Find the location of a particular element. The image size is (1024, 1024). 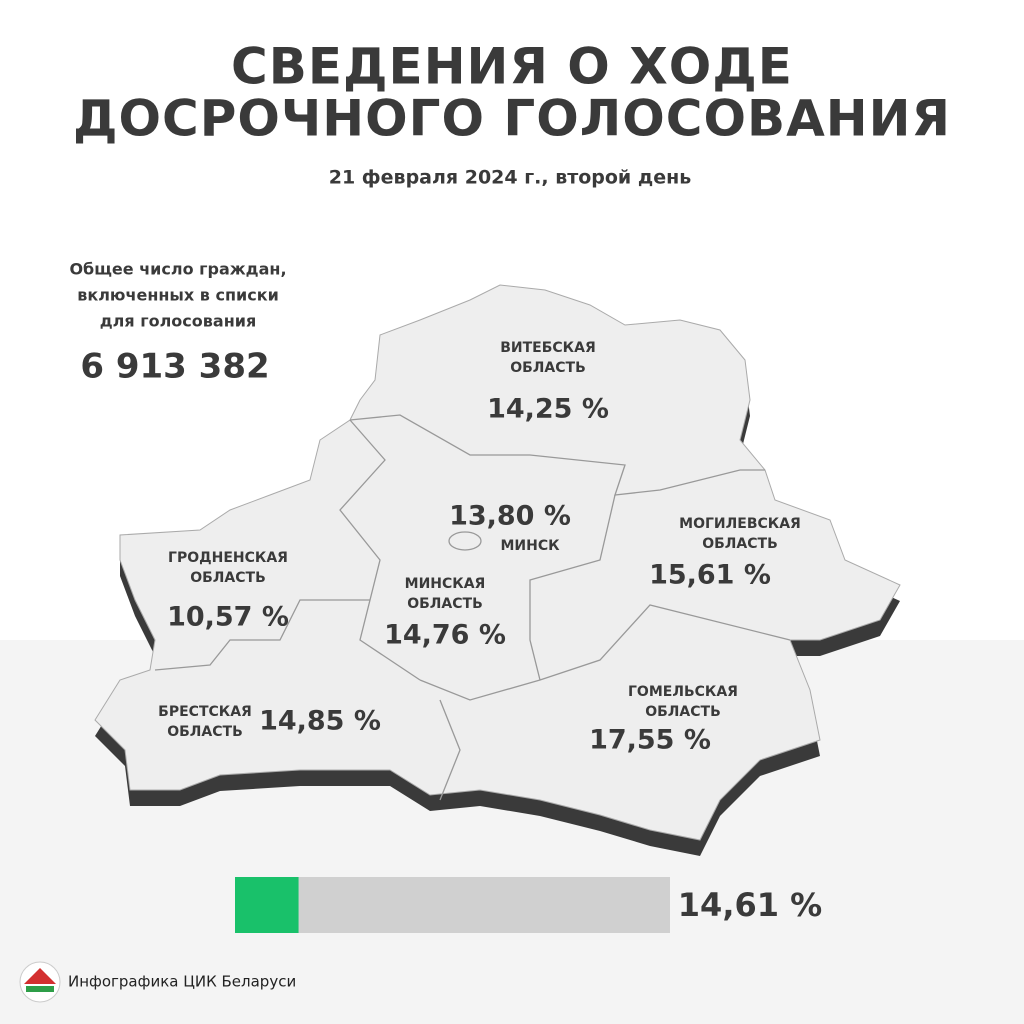

region-value: 10,57 % is located at coordinates (228, 617).